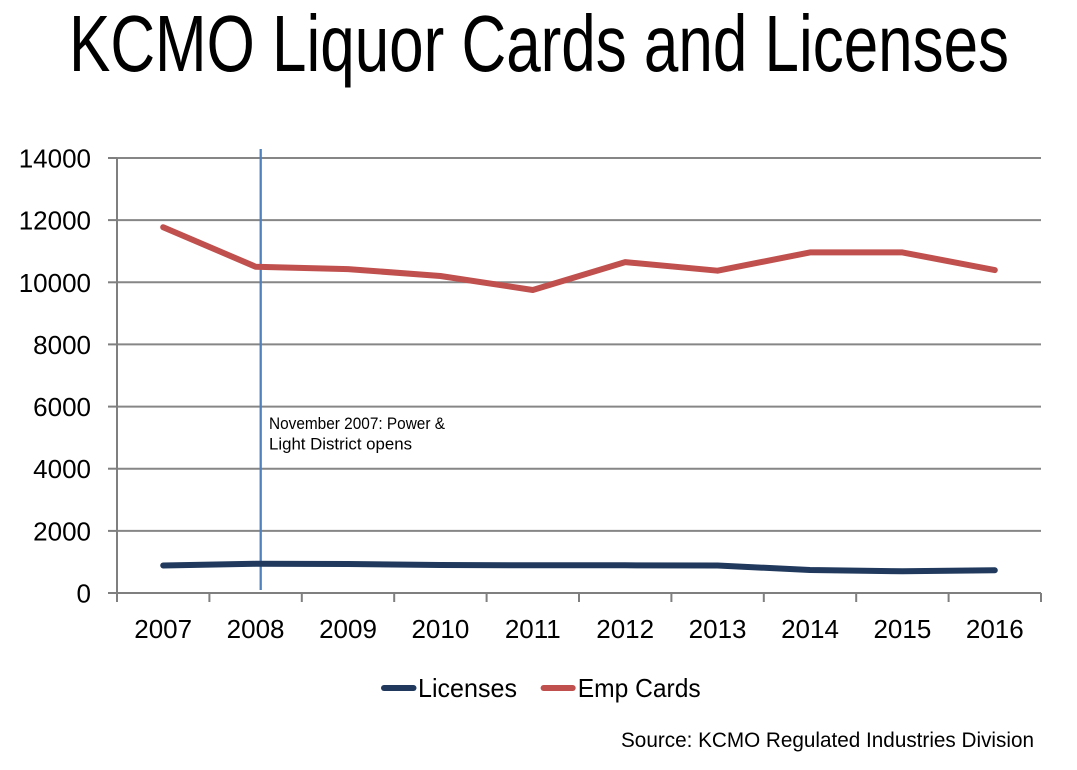 The height and width of the screenshot is (770, 1077). I want to click on svg-text: KCMO Liquor Cards and Licenses, so click(539, 44).